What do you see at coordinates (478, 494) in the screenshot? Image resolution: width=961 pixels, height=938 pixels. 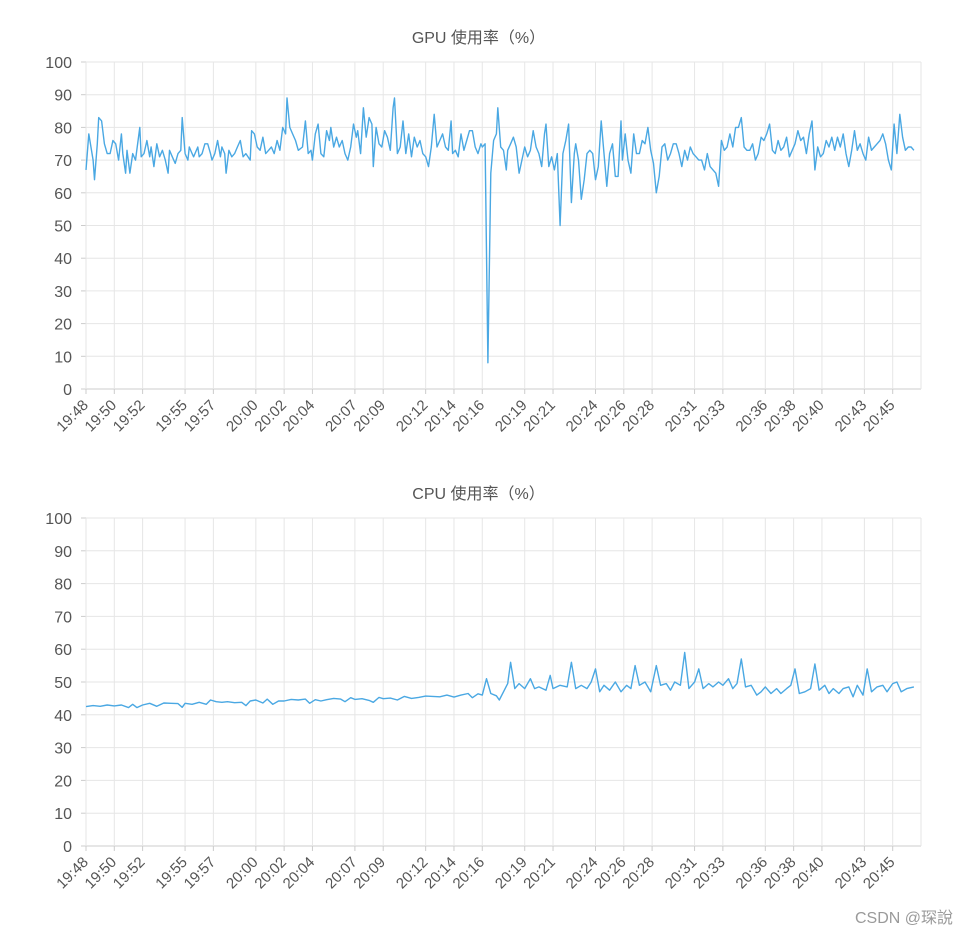 I see `chart-title: CPU 使用率（%）` at bounding box center [478, 494].